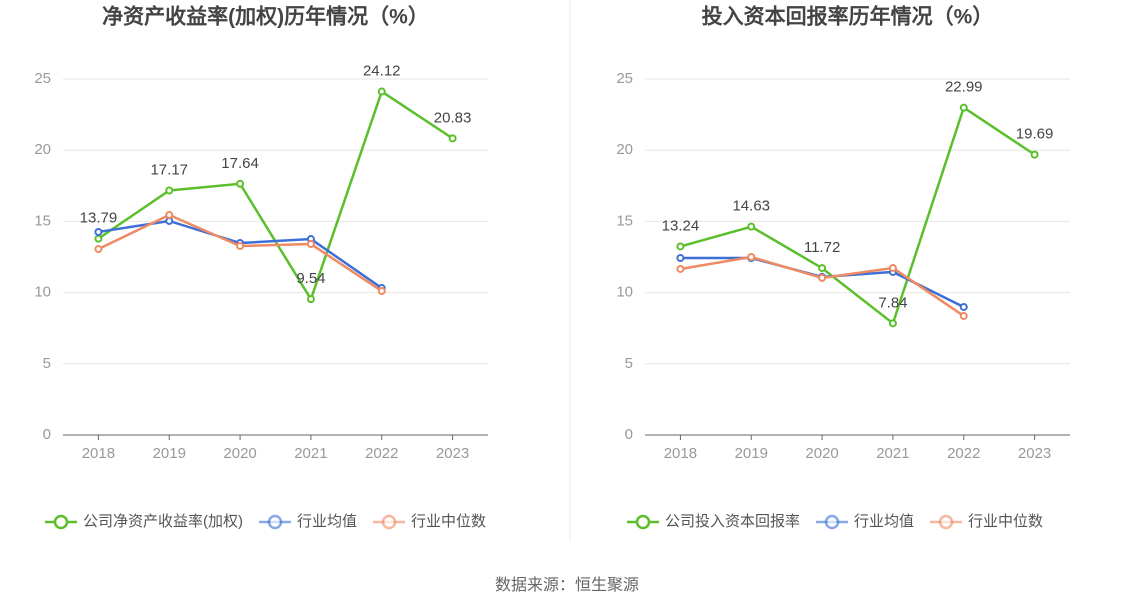 The image size is (1134, 612). Describe the element at coordinates (848, 17) in the screenshot. I see `chart-title: 投入资本回报率历年情况（%）` at that location.